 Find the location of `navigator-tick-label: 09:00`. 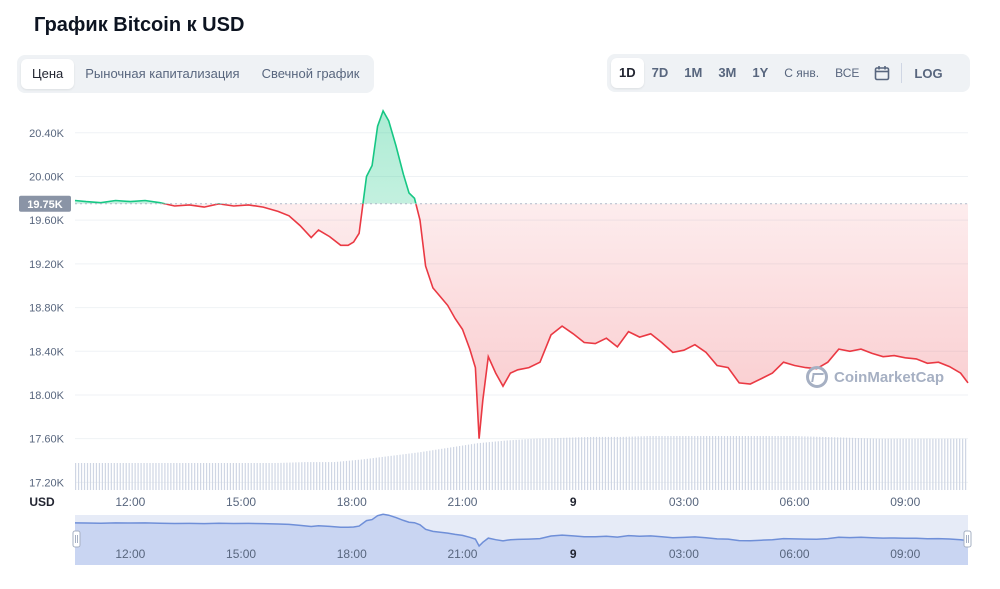

navigator-tick-label: 09:00 is located at coordinates (905, 554).